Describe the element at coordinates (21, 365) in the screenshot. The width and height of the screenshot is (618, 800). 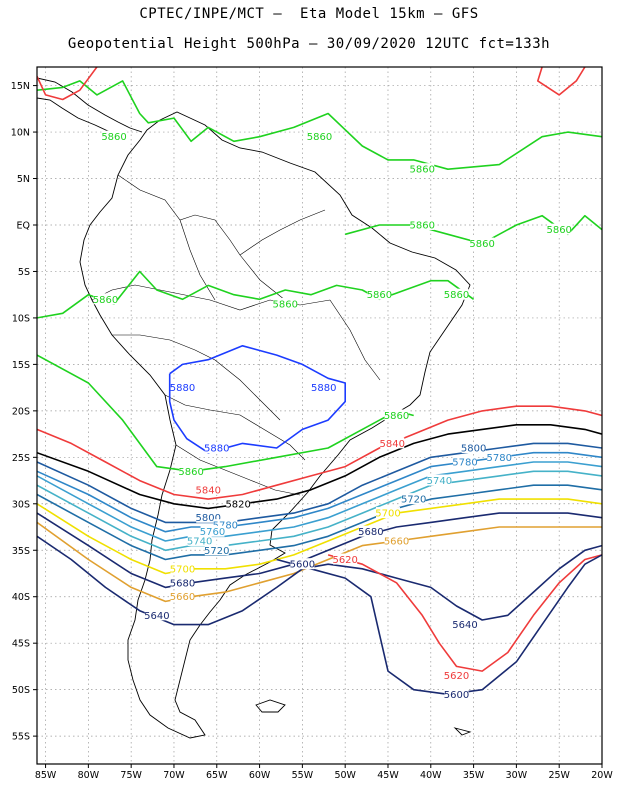
I see `lat-tick-label: 15S` at that location.